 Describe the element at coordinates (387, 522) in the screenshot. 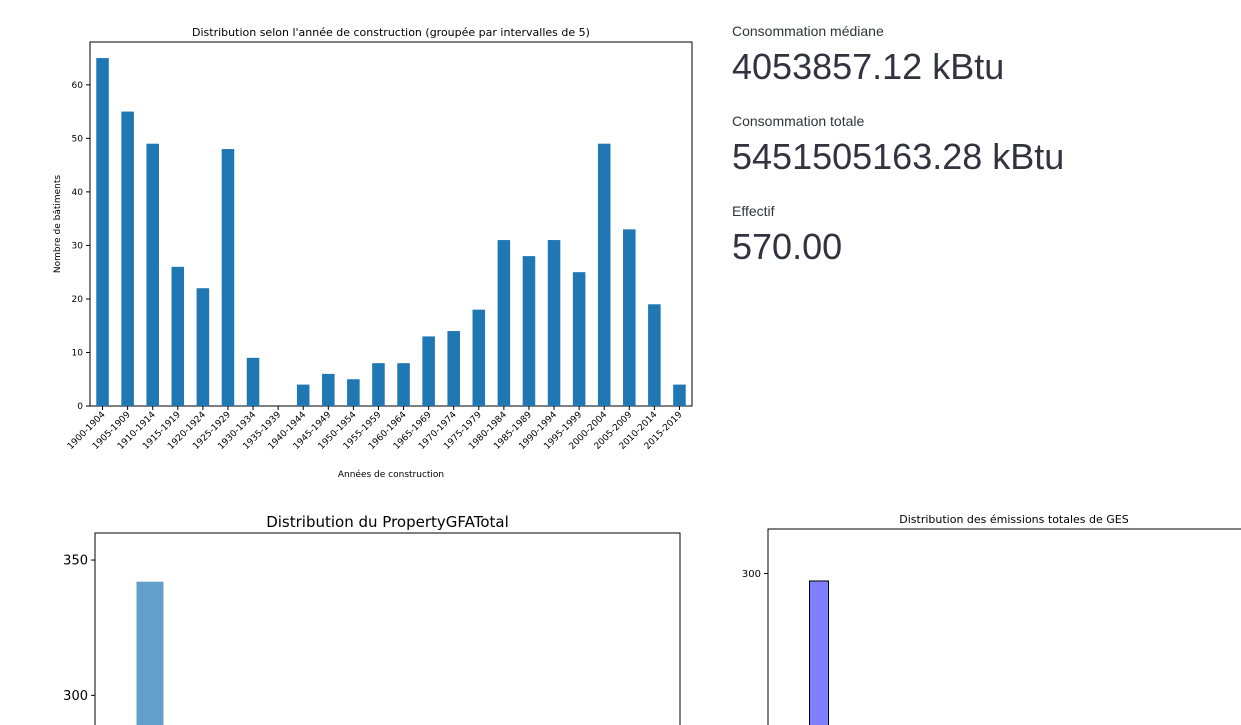

I see `chart-title: Distribution du PropertyGFATotal` at that location.